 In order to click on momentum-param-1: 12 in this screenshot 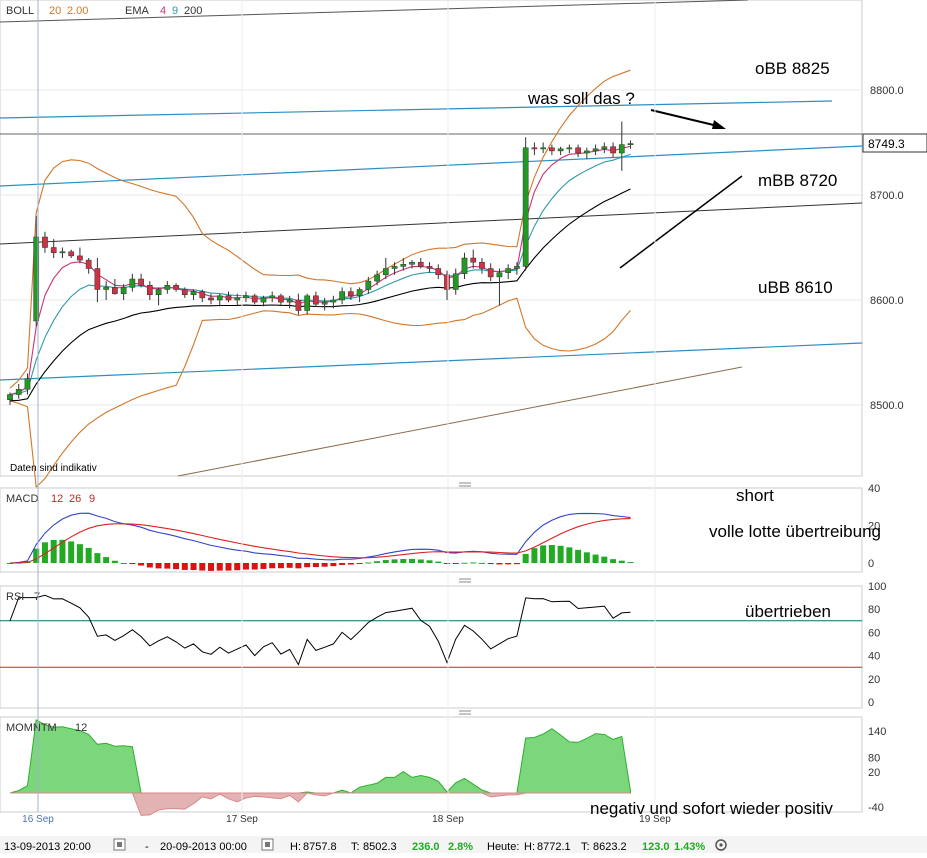, I will do `click(81, 728)`.